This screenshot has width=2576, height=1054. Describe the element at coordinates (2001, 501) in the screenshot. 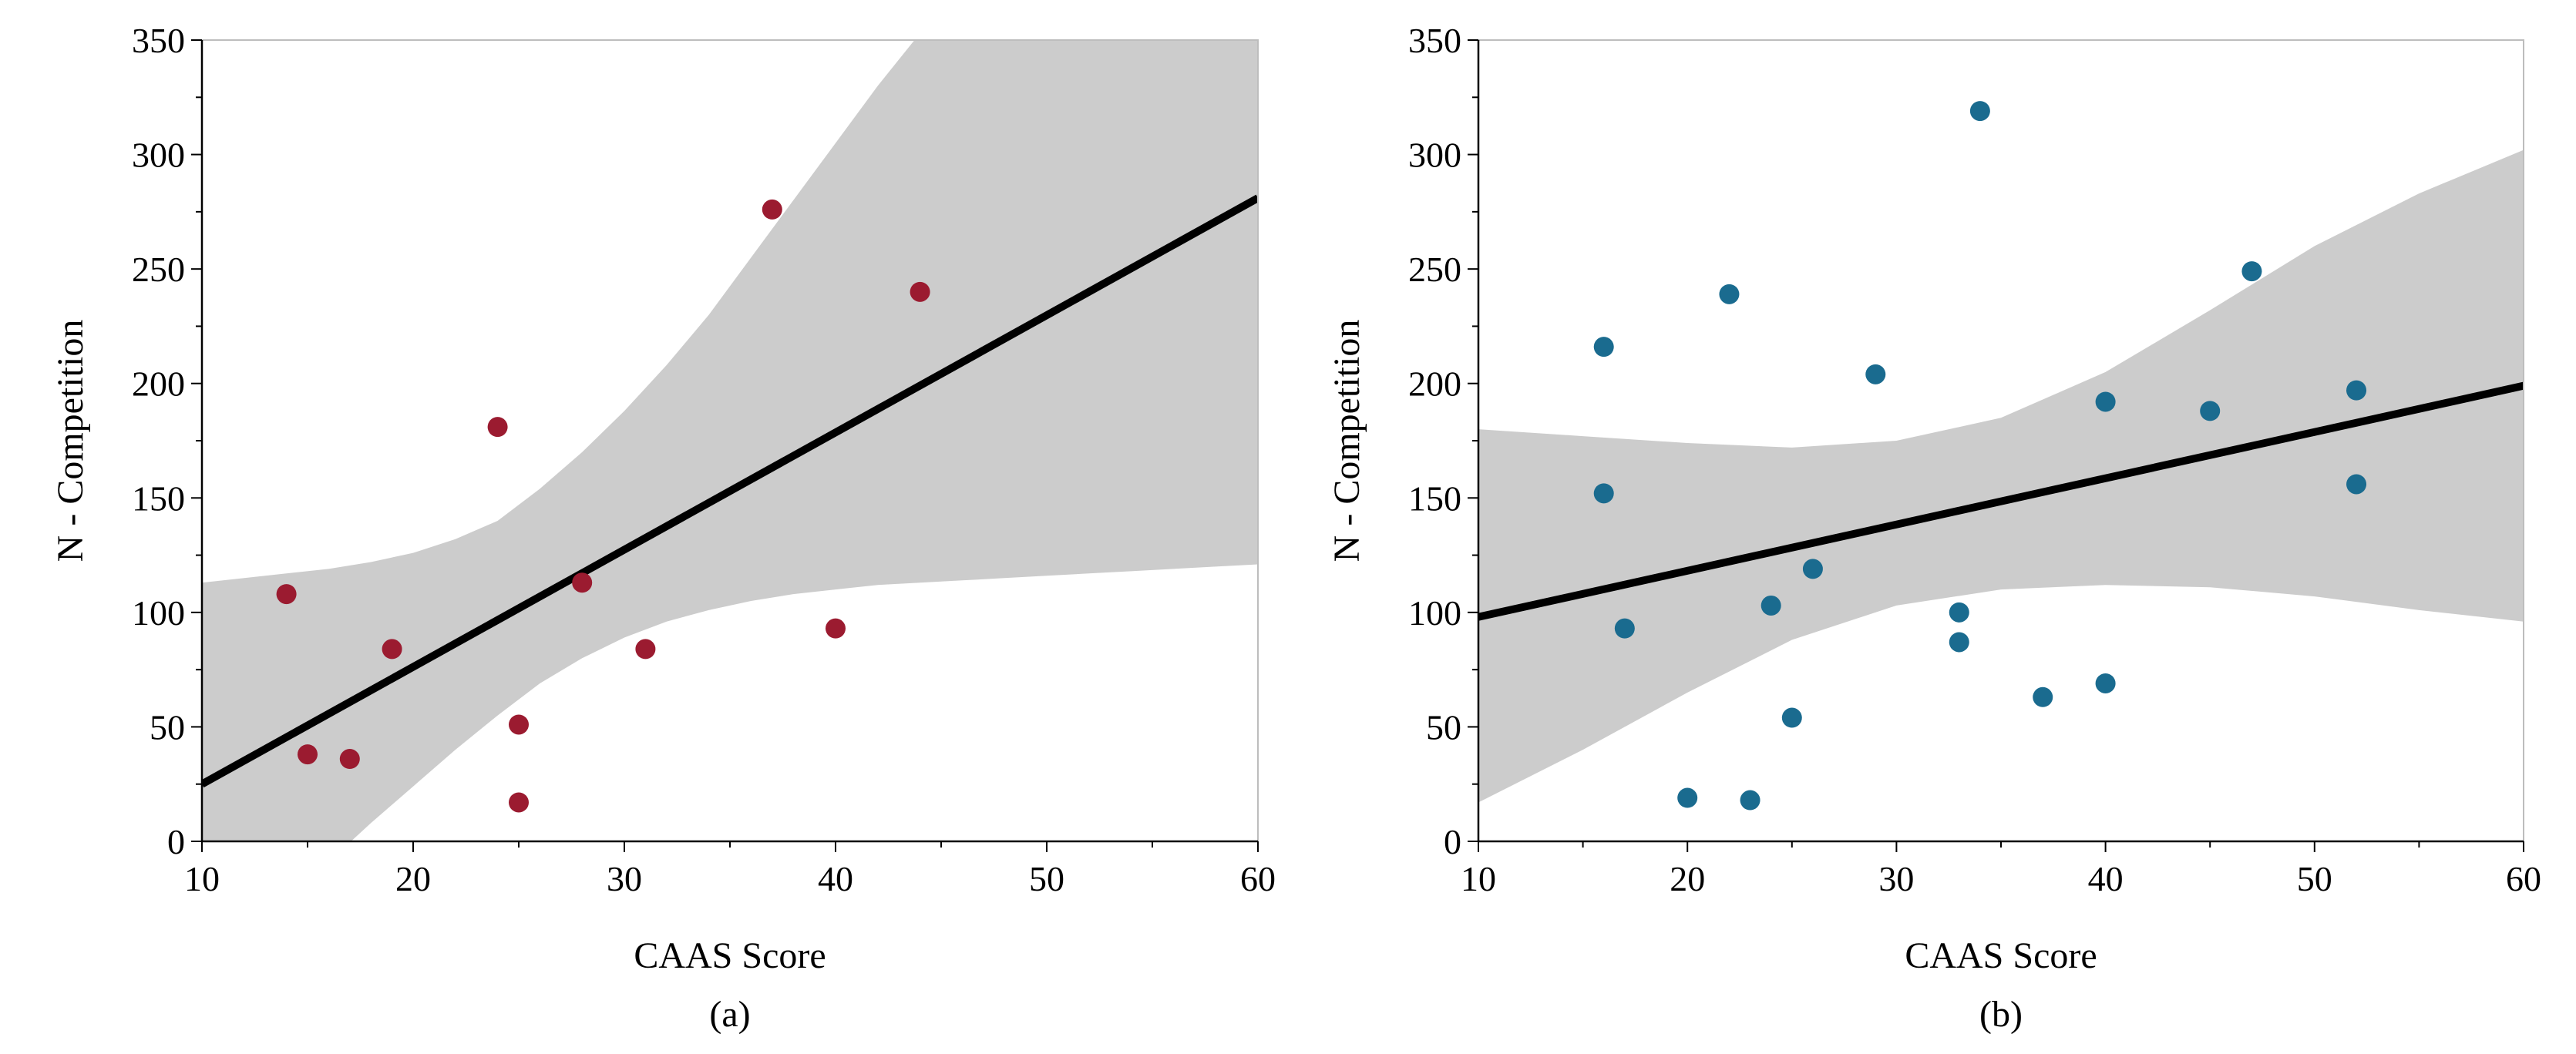

I see `regression-line` at that location.